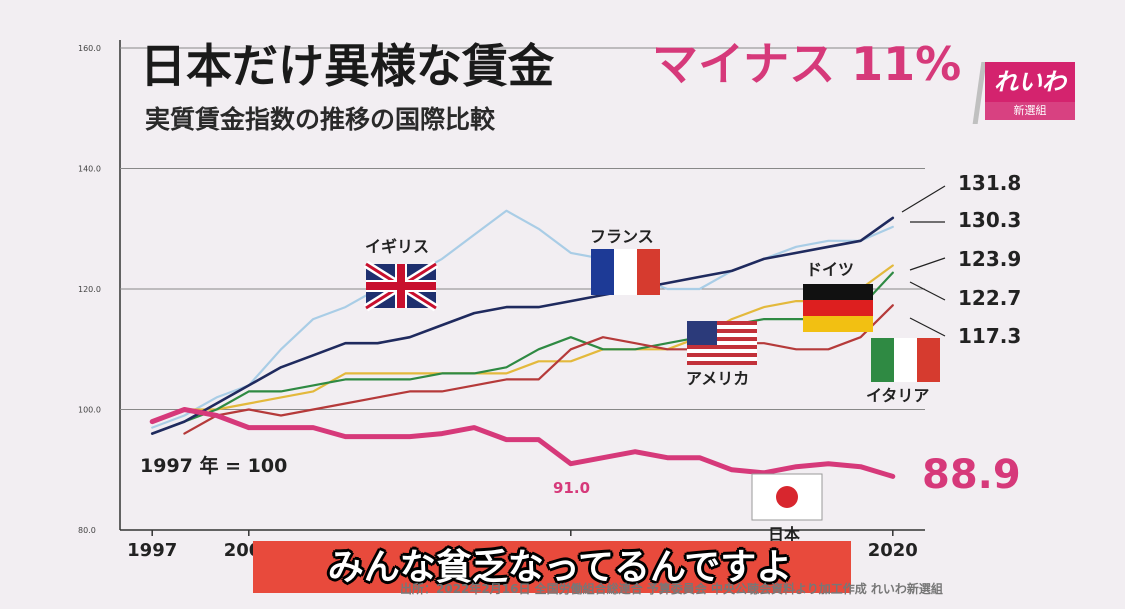 The height and width of the screenshot is (609, 1125). I want to click on label-italy: イタリア, so click(897, 395).